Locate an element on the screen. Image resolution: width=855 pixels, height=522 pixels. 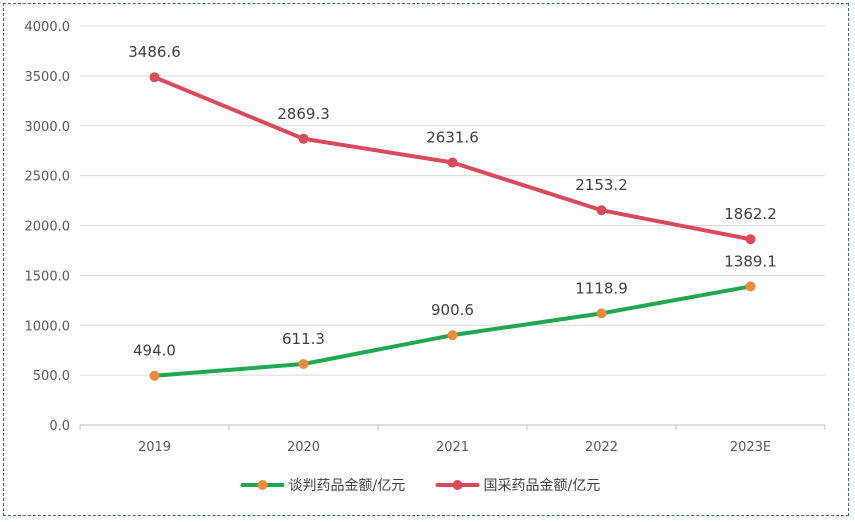
data-label: 1862.2 is located at coordinates (750, 214).